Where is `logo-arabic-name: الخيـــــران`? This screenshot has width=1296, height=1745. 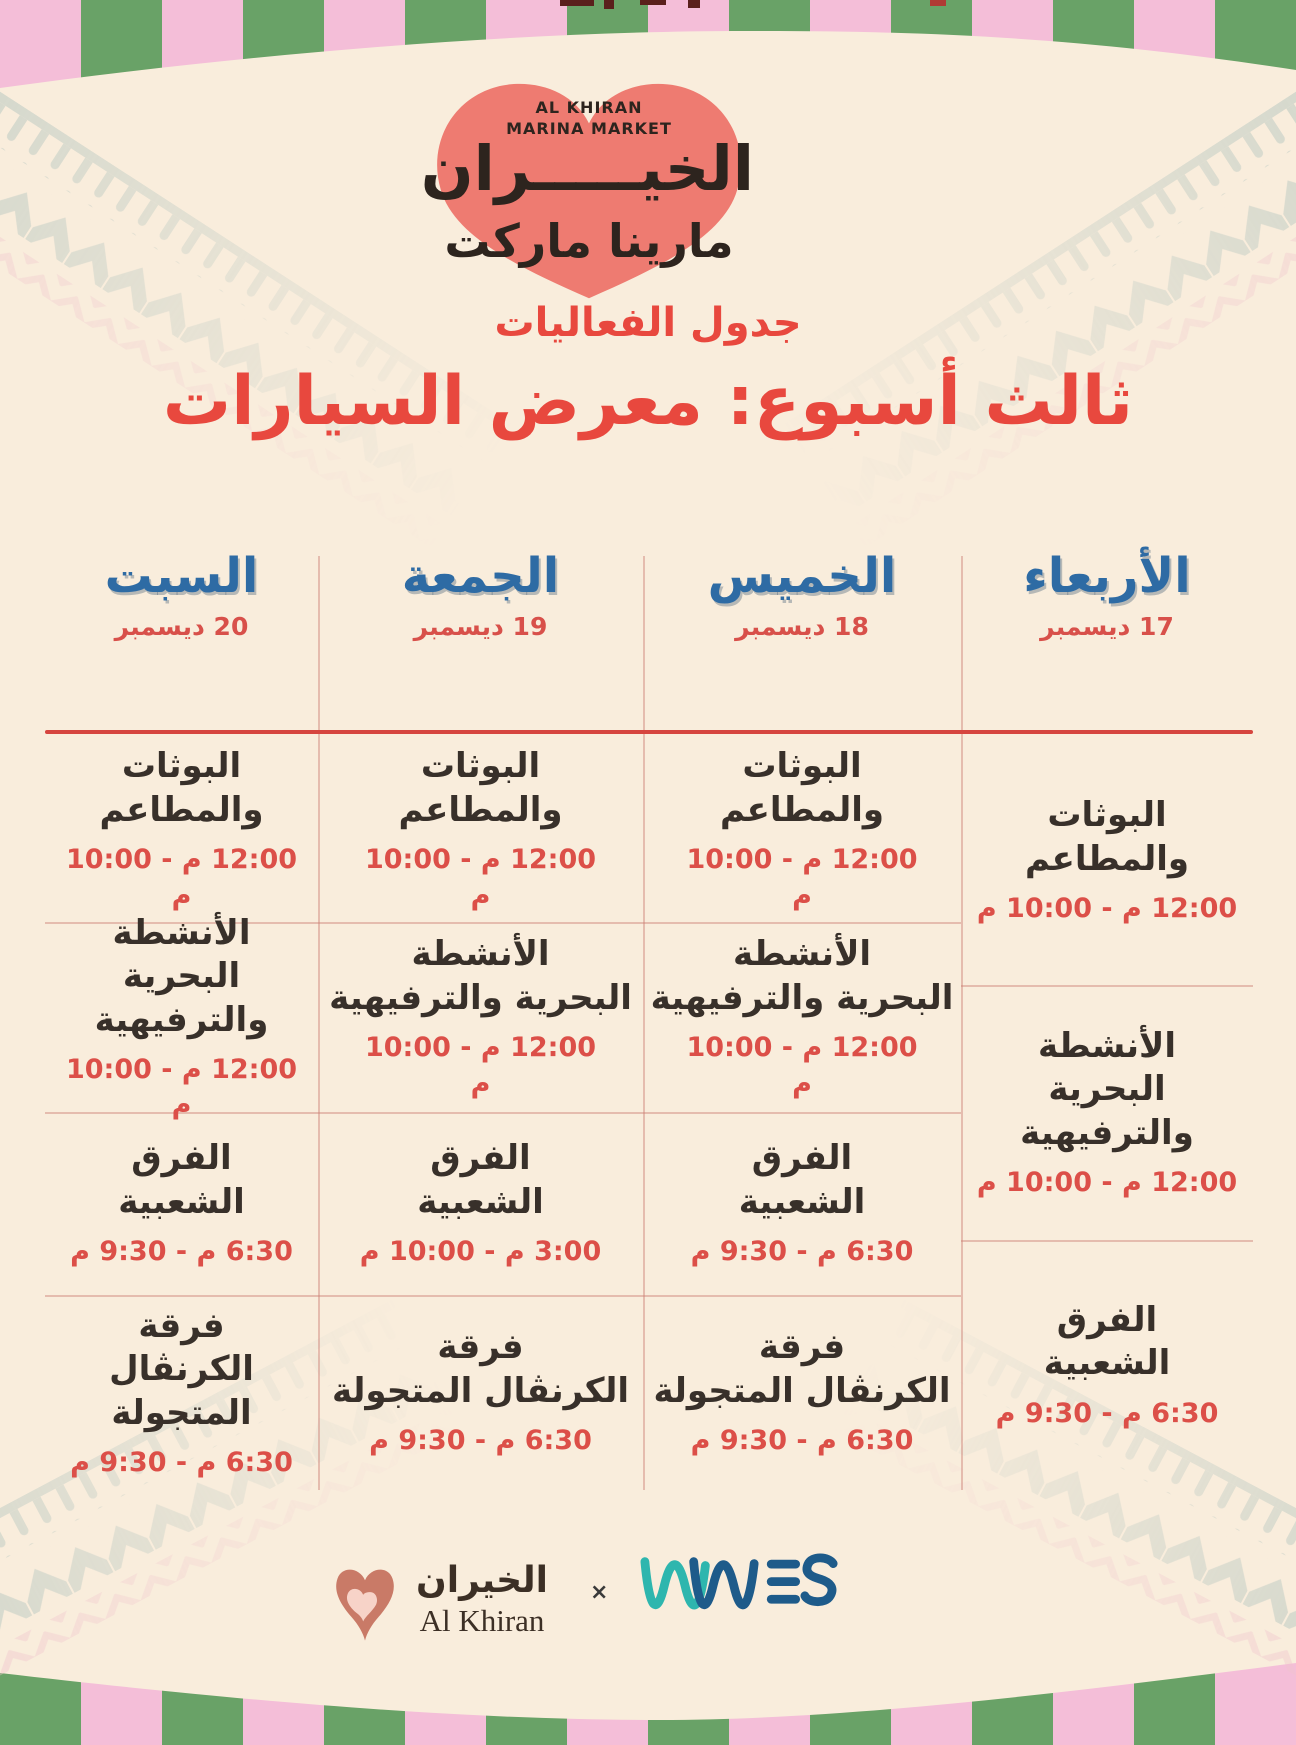 logo-arabic-name: الخيـــــران is located at coordinates (587, 168).